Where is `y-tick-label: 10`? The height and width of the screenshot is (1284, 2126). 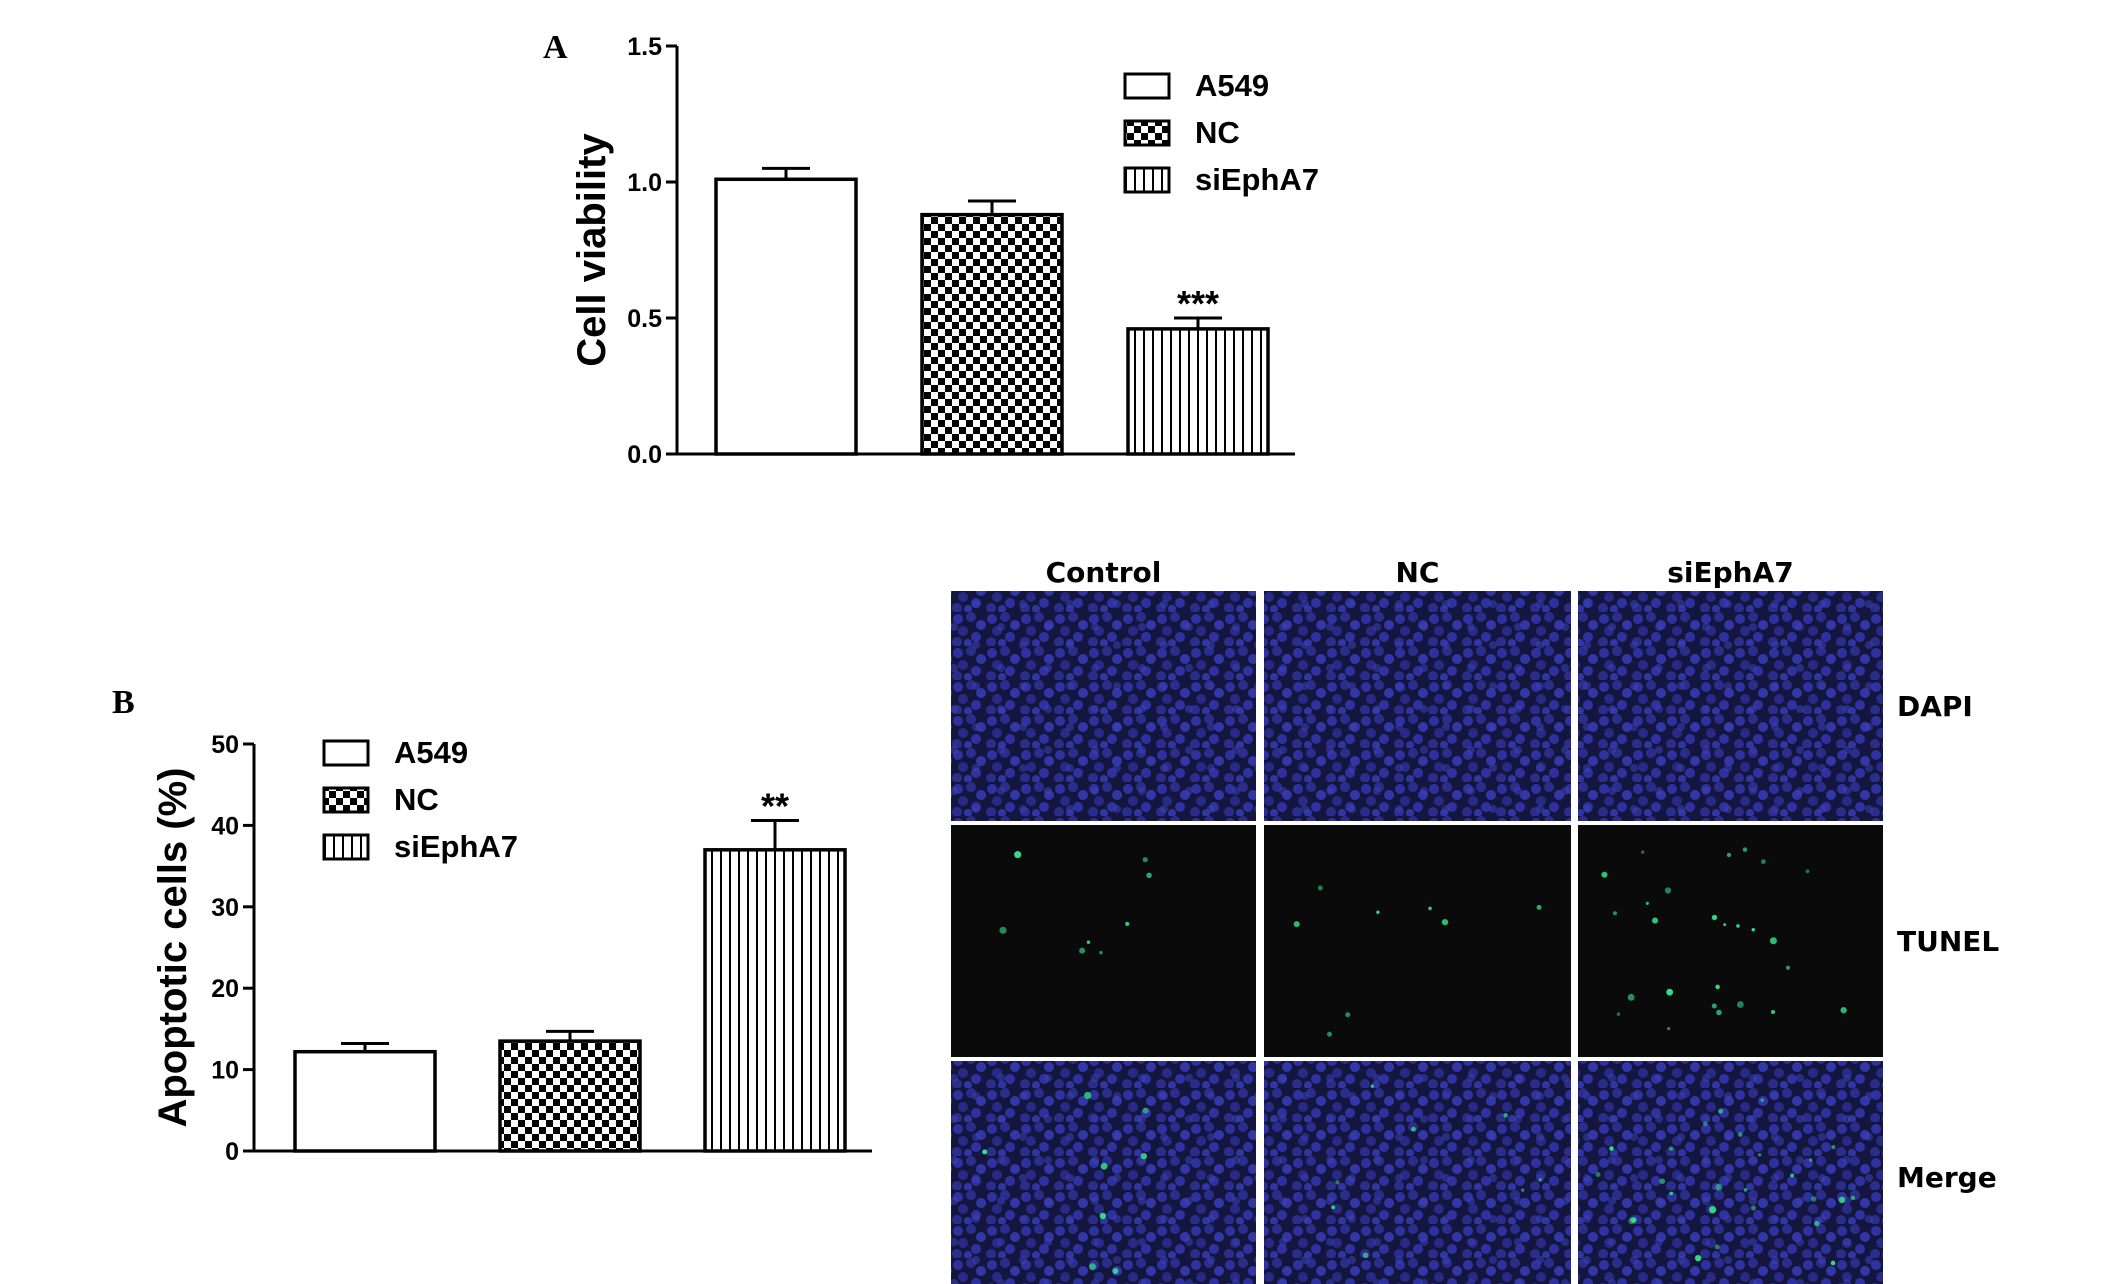
y-tick-label: 10 is located at coordinates (225, 1071).